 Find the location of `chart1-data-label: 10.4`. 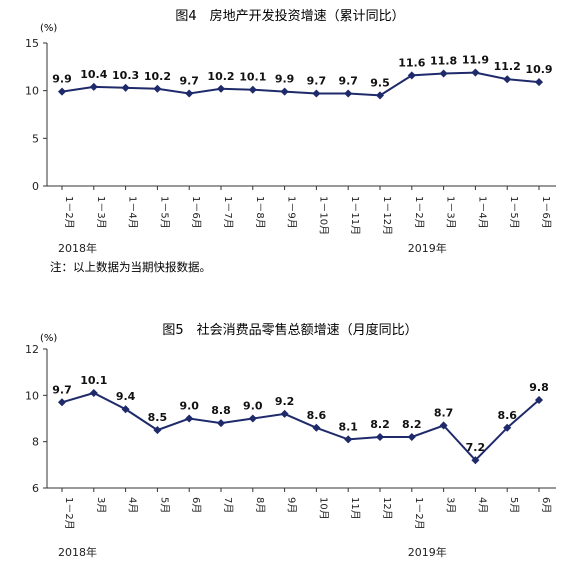

chart1-data-label: 10.4 is located at coordinates (93, 74).